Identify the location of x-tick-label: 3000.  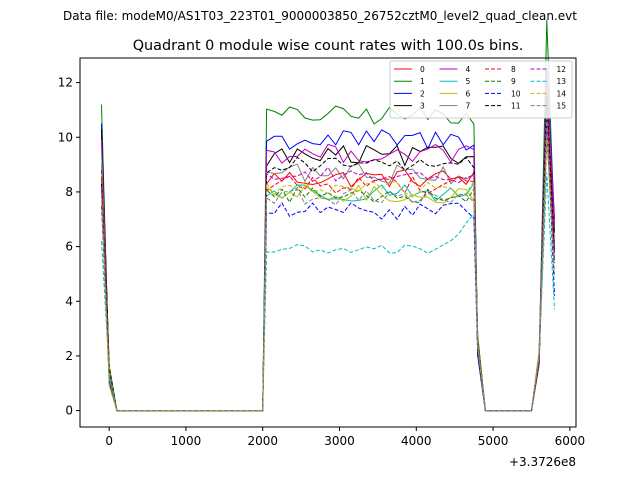
(339, 441).